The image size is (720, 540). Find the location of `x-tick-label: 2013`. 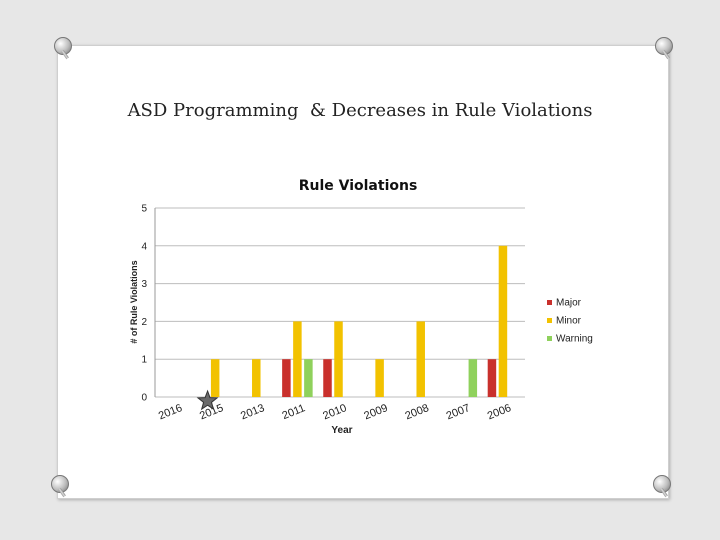

x-tick-label: 2013 is located at coordinates (252, 412).